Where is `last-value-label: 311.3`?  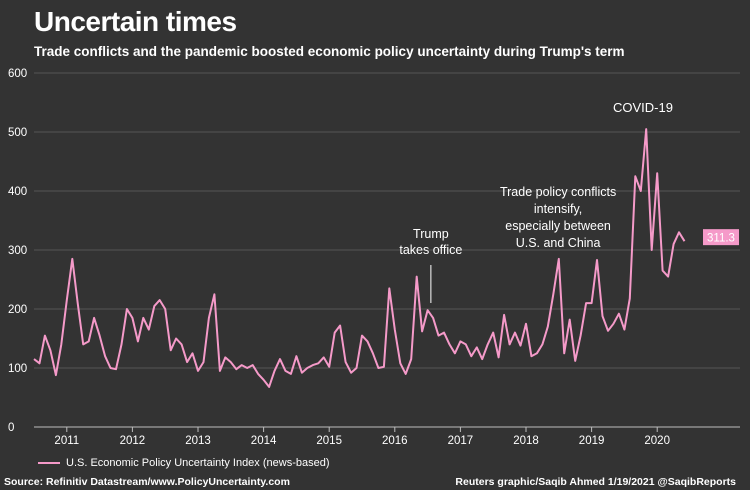
last-value-label: 311.3 is located at coordinates (721, 239).